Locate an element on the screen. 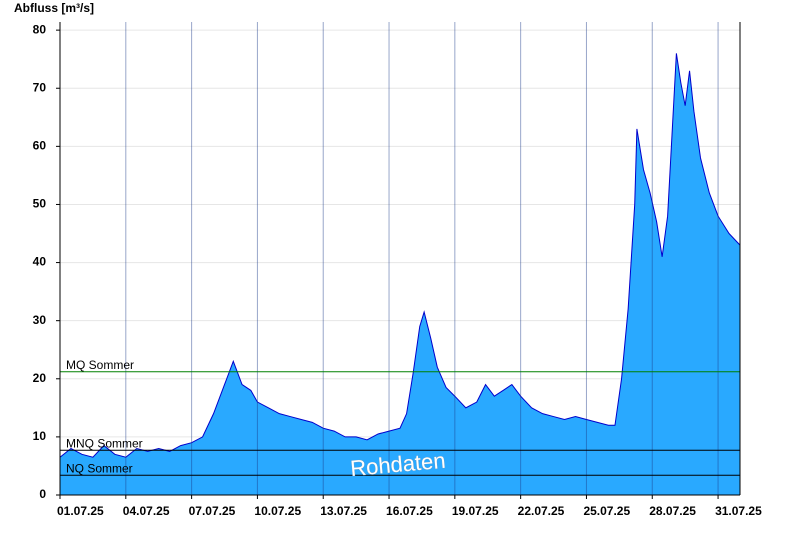 This screenshot has width=800, height=550. reference-label: MQ Sommer is located at coordinates (100, 365).